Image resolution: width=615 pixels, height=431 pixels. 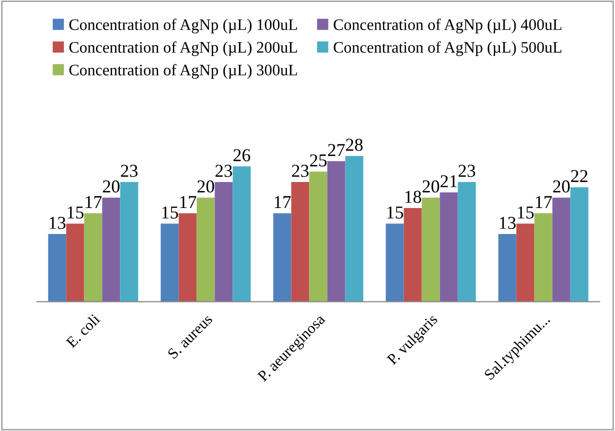 What do you see at coordinates (448, 48) in the screenshot?
I see `legend-label: Concentration of AgNp (µL) 500uL` at bounding box center [448, 48].